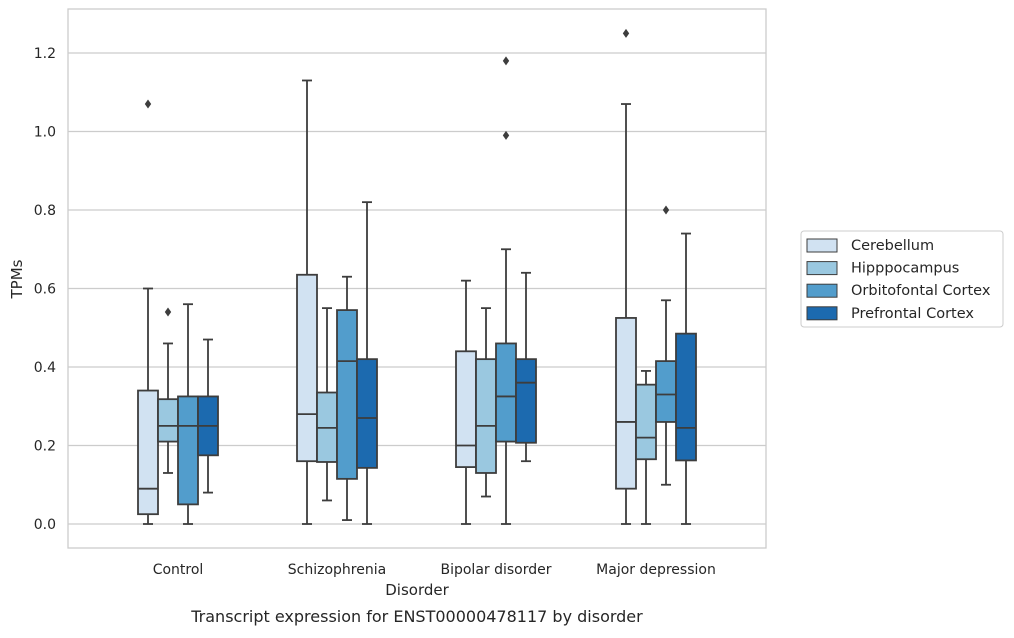  Describe the element at coordinates (17, 279) in the screenshot. I see `y-axis-title: TPMs` at that location.